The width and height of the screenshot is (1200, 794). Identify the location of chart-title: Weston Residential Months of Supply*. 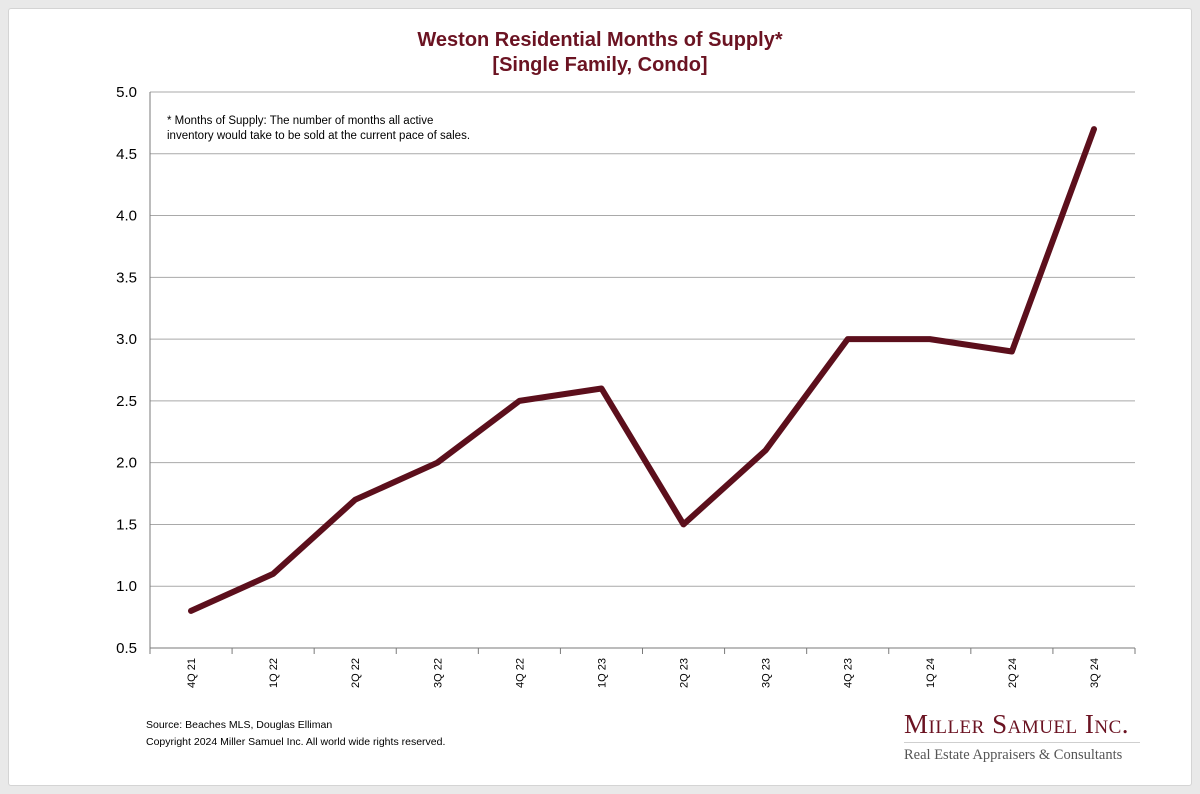
(600, 40).